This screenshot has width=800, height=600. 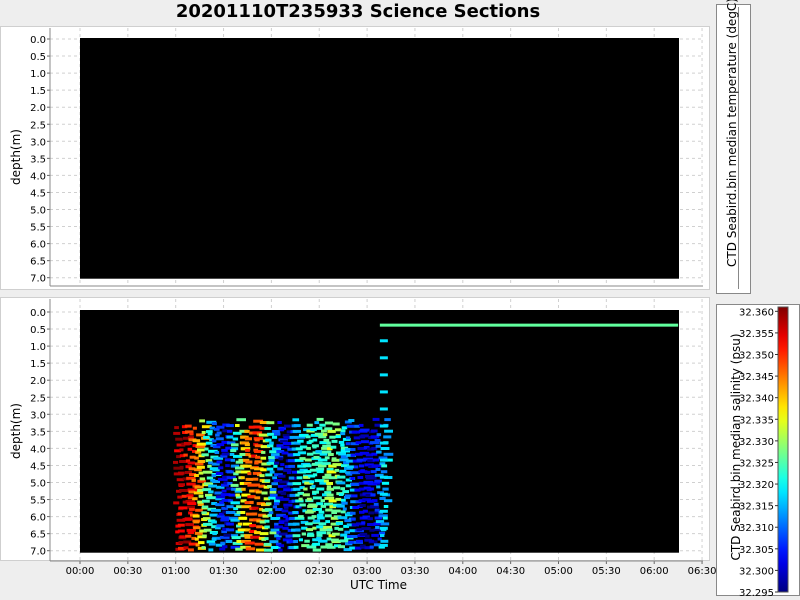 What do you see at coordinates (756, 593) in the screenshot?
I see `colorbar-tick-label: 32.295` at bounding box center [756, 593].